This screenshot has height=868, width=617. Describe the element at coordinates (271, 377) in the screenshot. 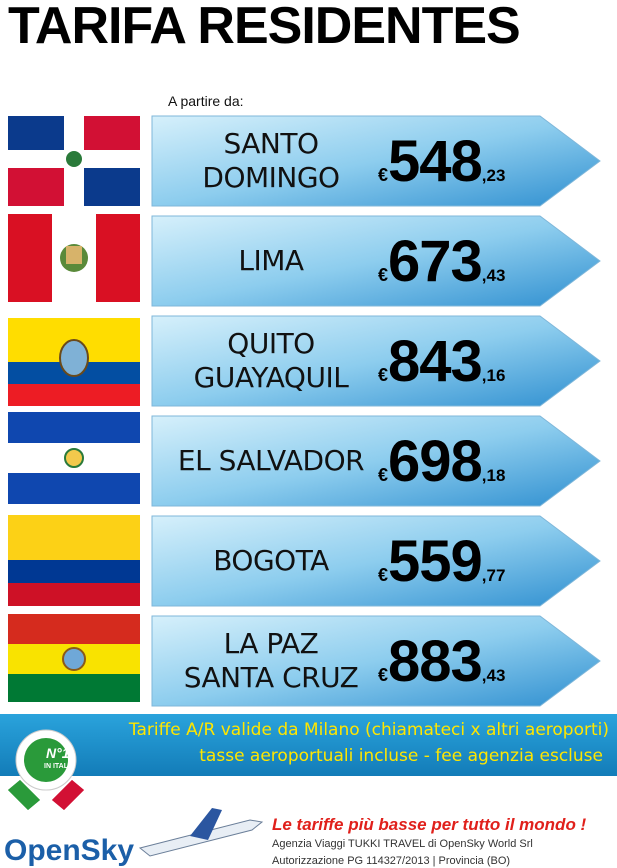

I see `destination-name: GUAYAQUIL` at that location.